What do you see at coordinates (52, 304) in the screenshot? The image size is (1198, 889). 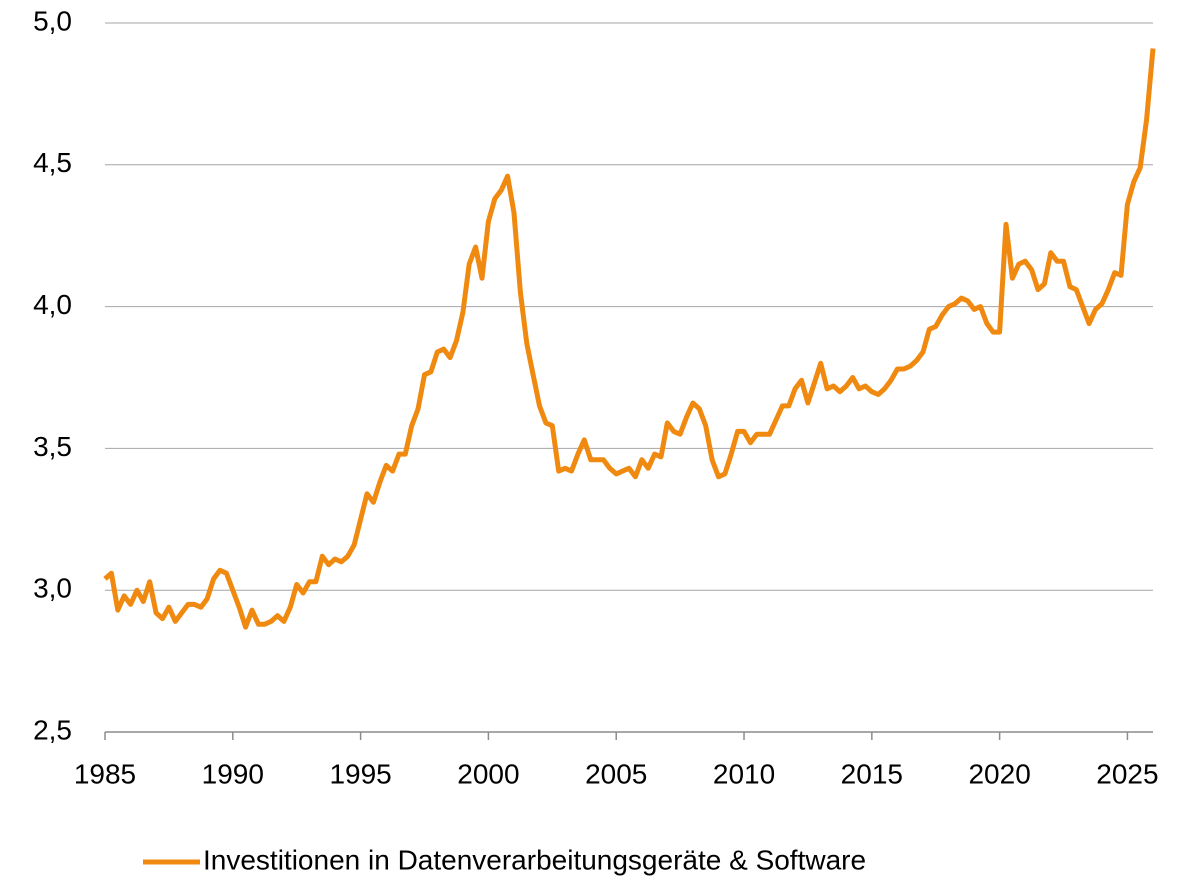 I see `y-tick-label: 4,0` at bounding box center [52, 304].